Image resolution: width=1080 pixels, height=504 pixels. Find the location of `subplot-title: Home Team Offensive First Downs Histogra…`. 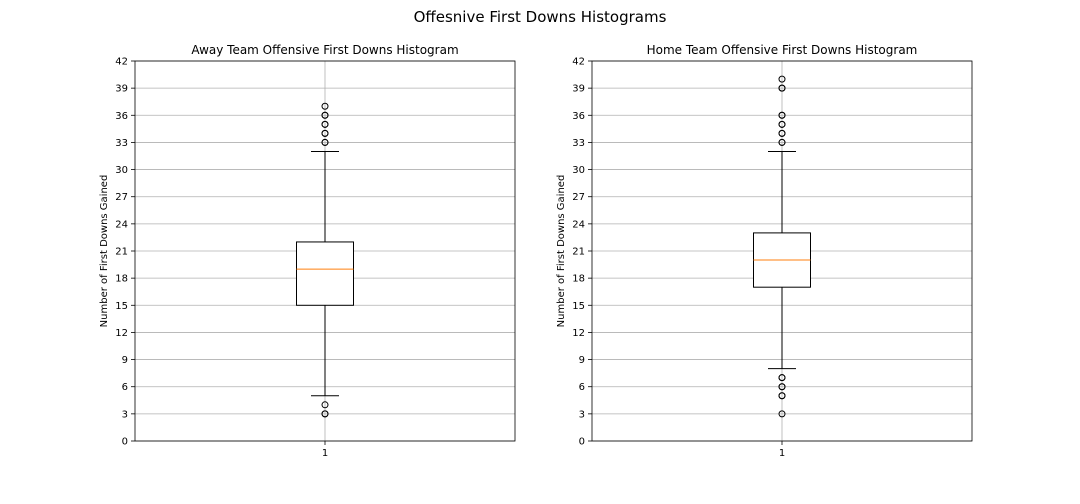

subplot-title: Home Team Offensive First Downs Histogra… is located at coordinates (782, 50).